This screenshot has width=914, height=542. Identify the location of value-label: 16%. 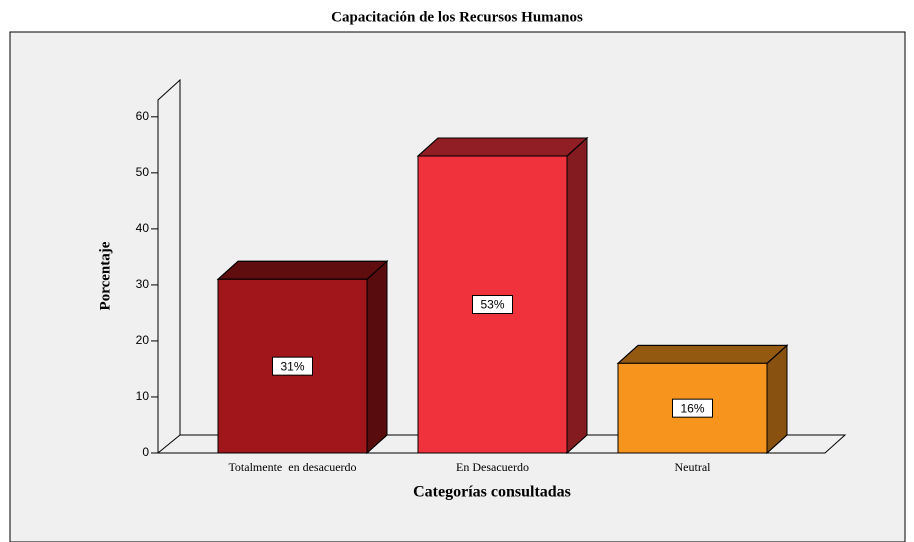
(692, 408).